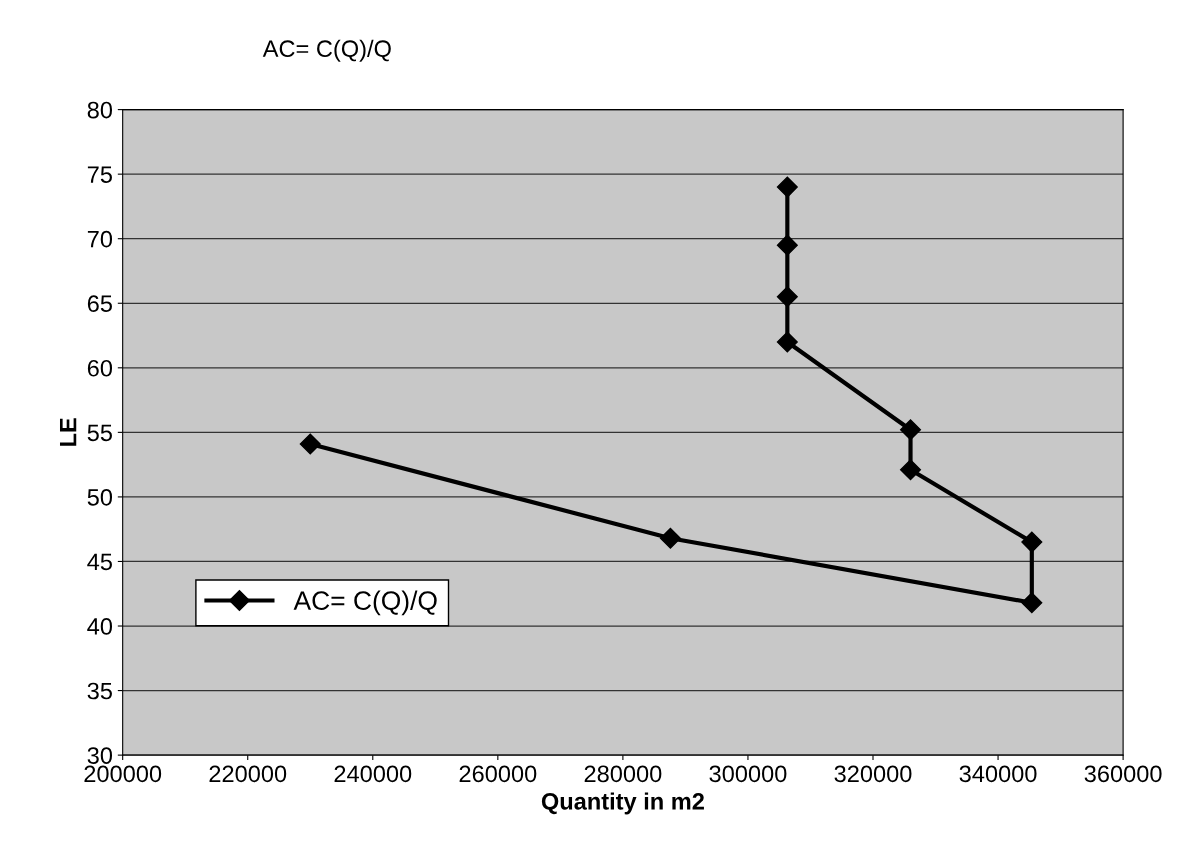  Describe the element at coordinates (100, 626) in the screenshot. I see `y-tick-label: 40` at that location.